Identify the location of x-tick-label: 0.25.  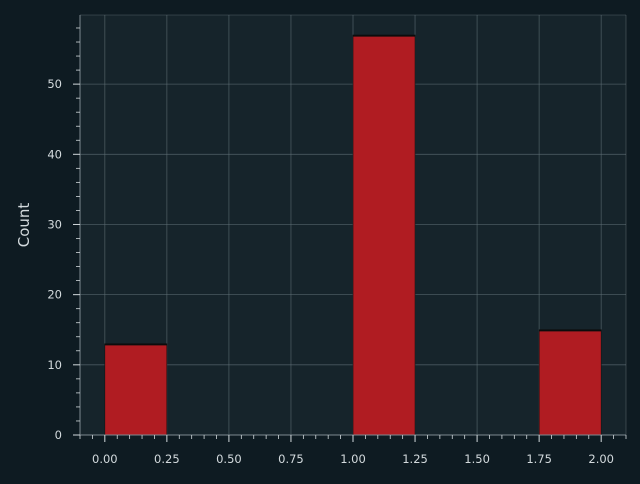
(167, 459).